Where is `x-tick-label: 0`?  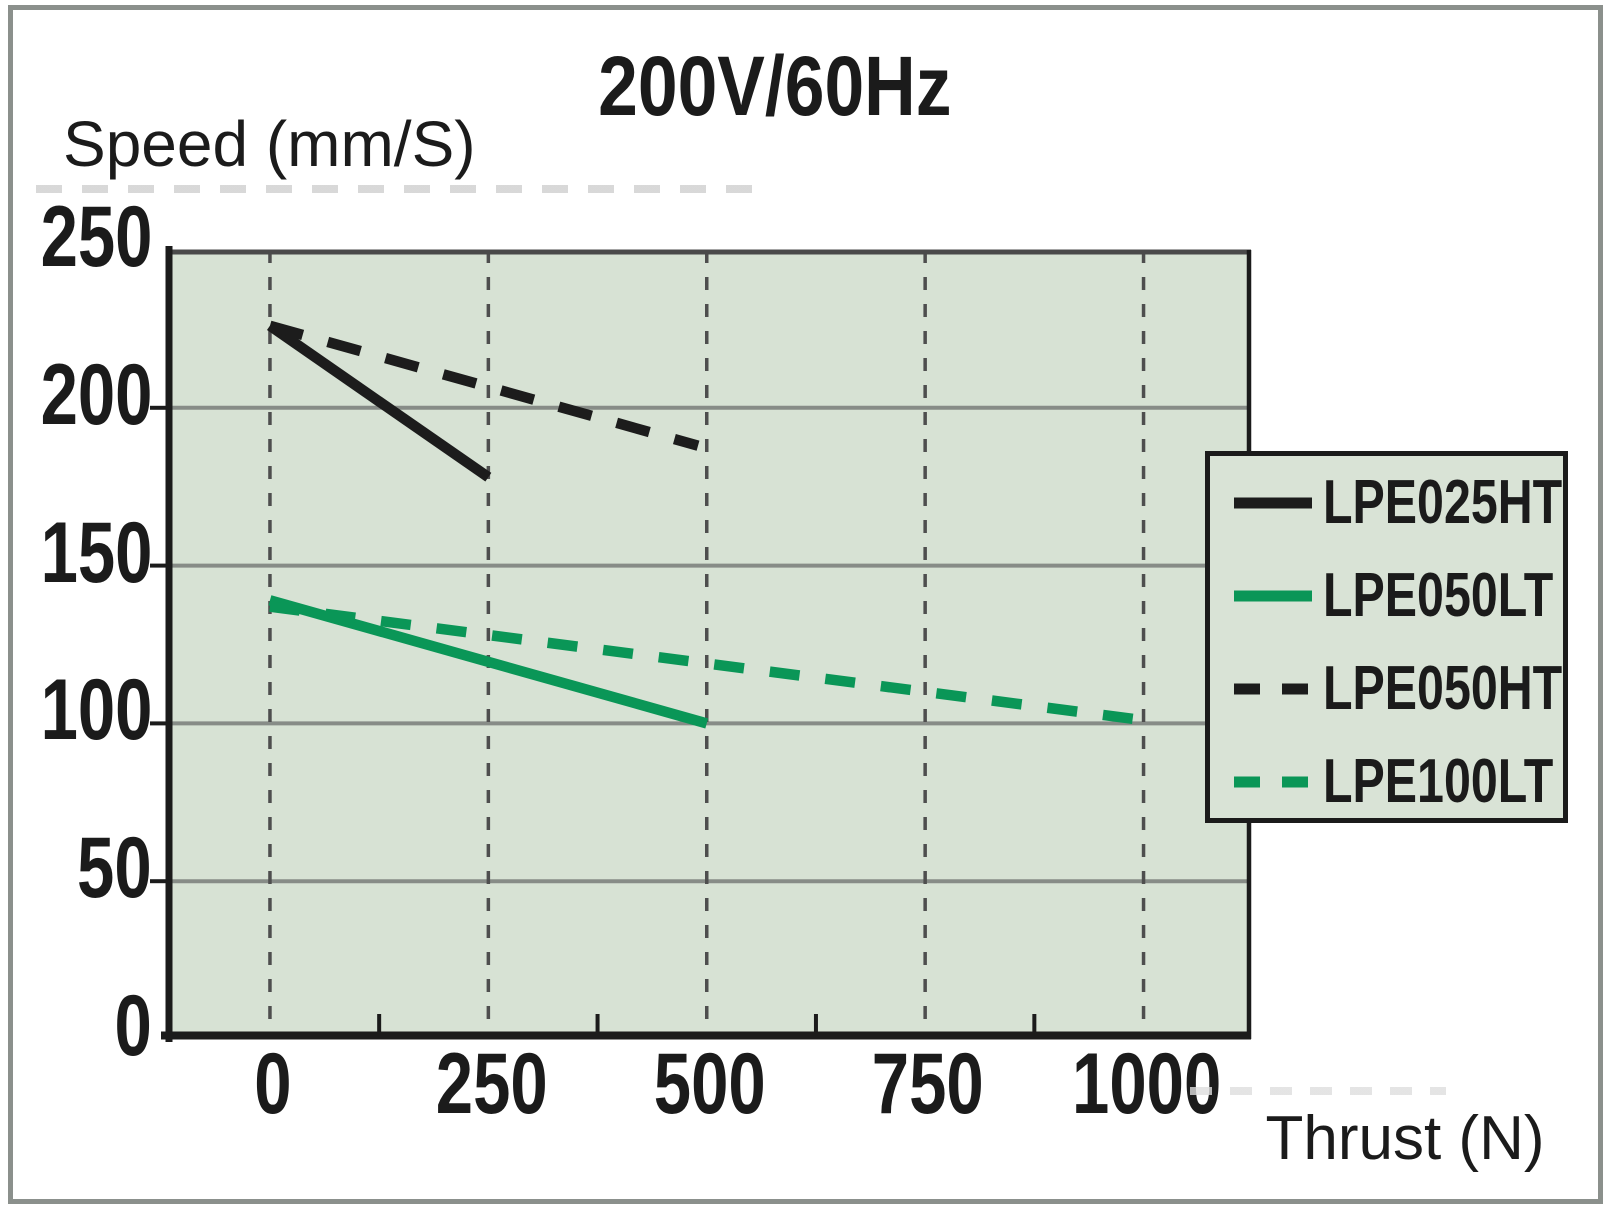 x-tick-label: 0 is located at coordinates (273, 1084).